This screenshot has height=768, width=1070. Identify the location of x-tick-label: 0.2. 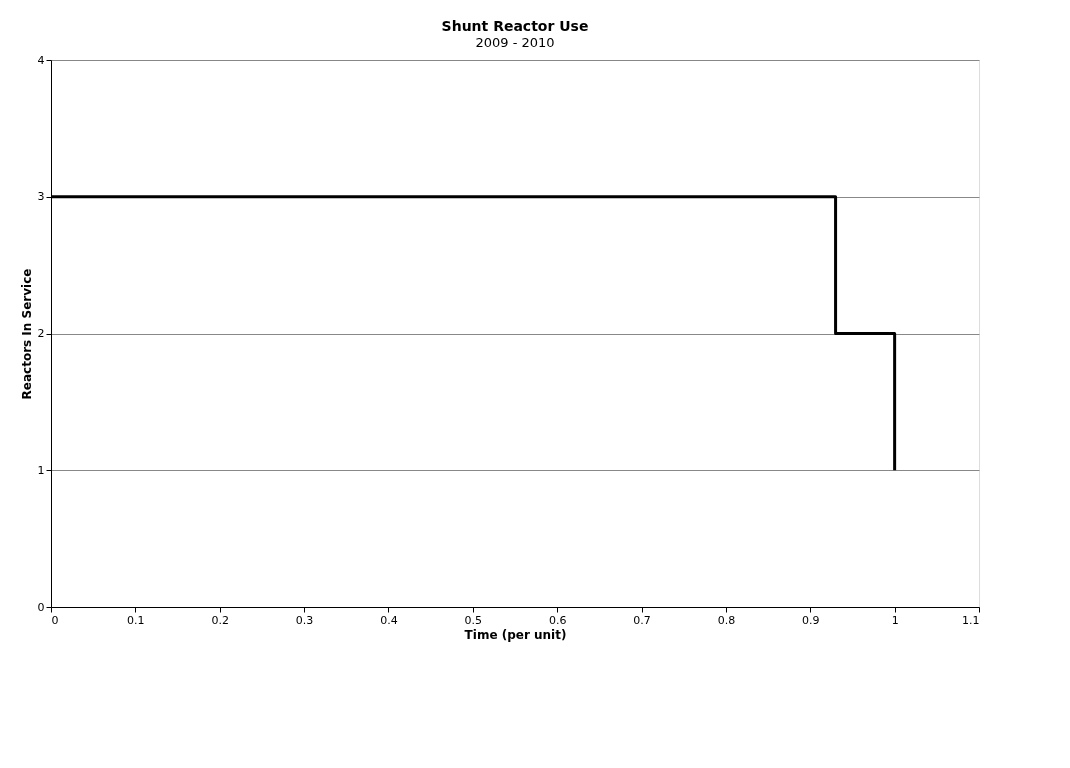
(220, 620).